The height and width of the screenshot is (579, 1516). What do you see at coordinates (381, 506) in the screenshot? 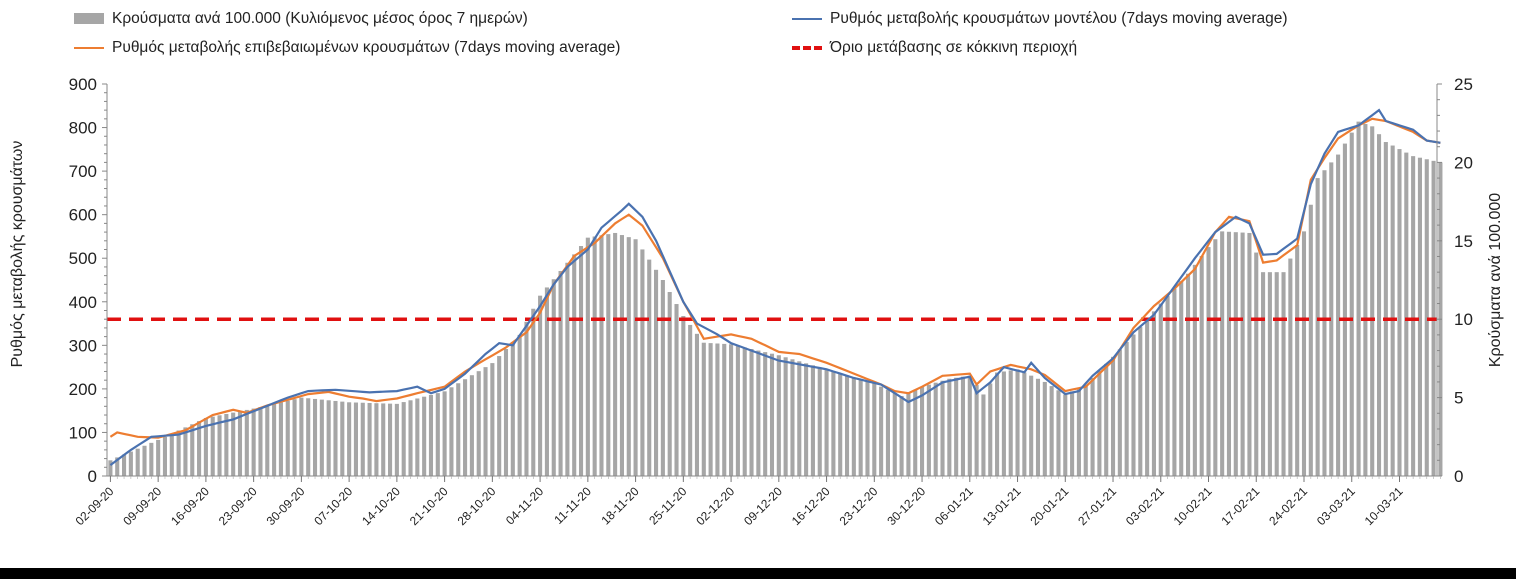
I see `x-tick-label: 14-10-20` at bounding box center [381, 506].